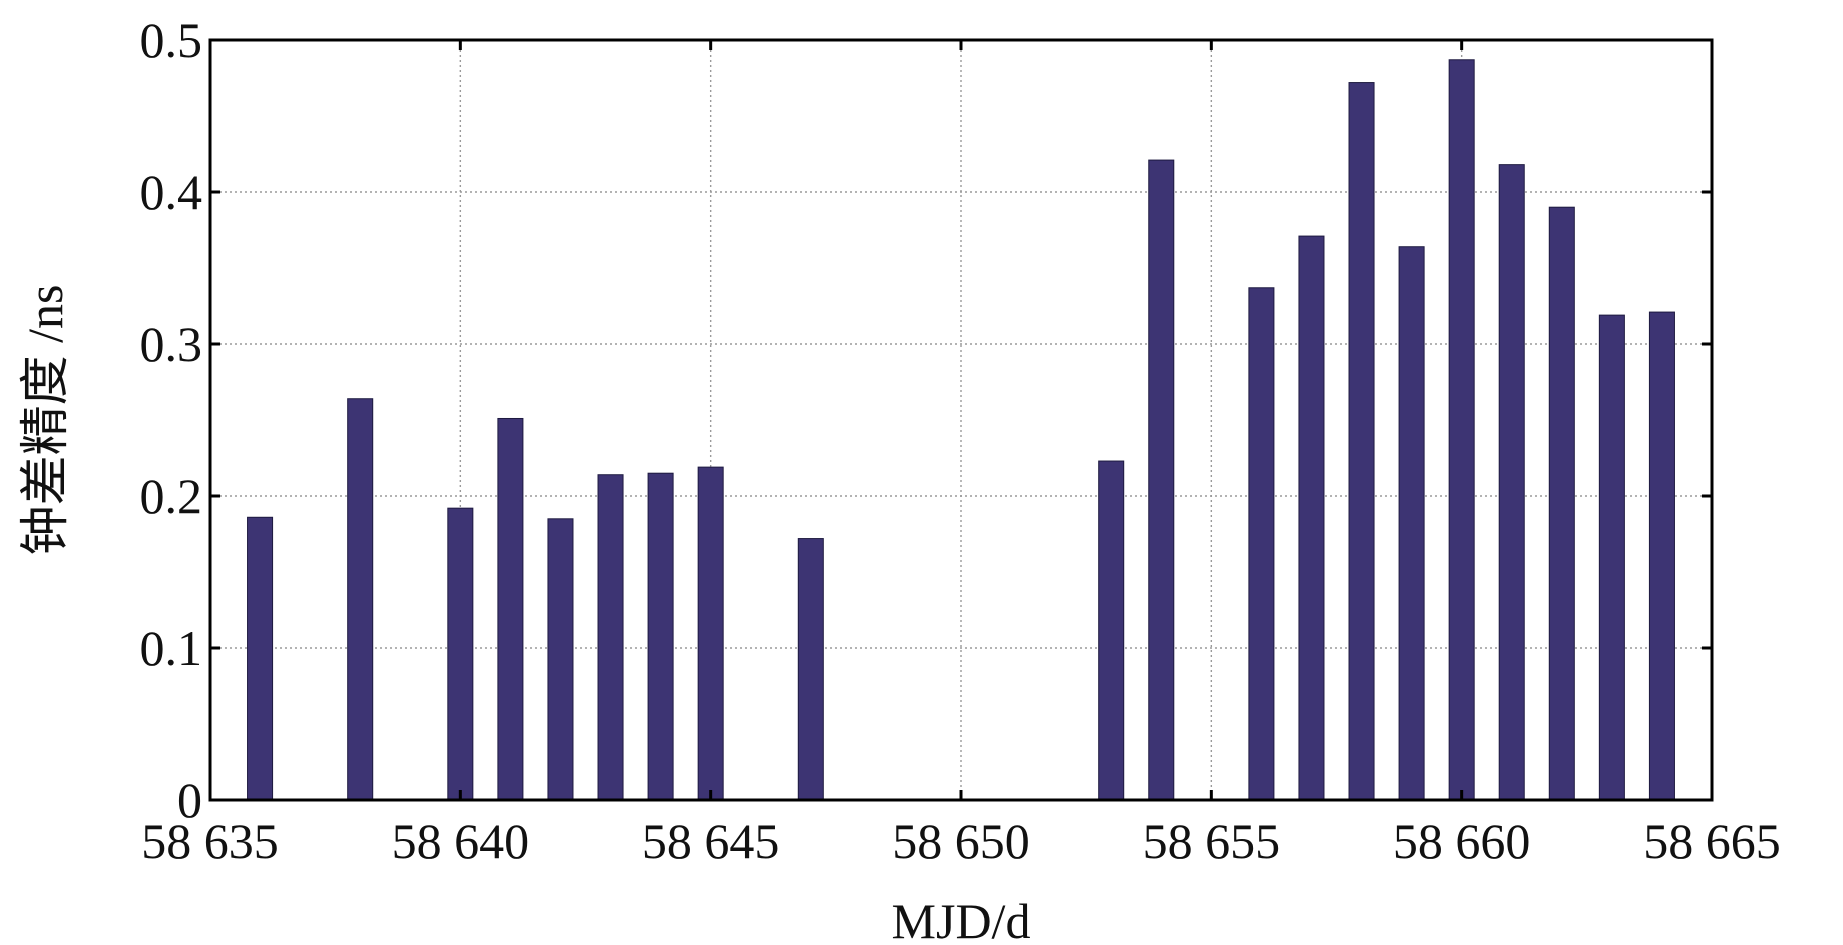 This screenshot has height=945, width=1843. Describe the element at coordinates (1212, 841) in the screenshot. I see `x-tick-label: 58 655` at that location.